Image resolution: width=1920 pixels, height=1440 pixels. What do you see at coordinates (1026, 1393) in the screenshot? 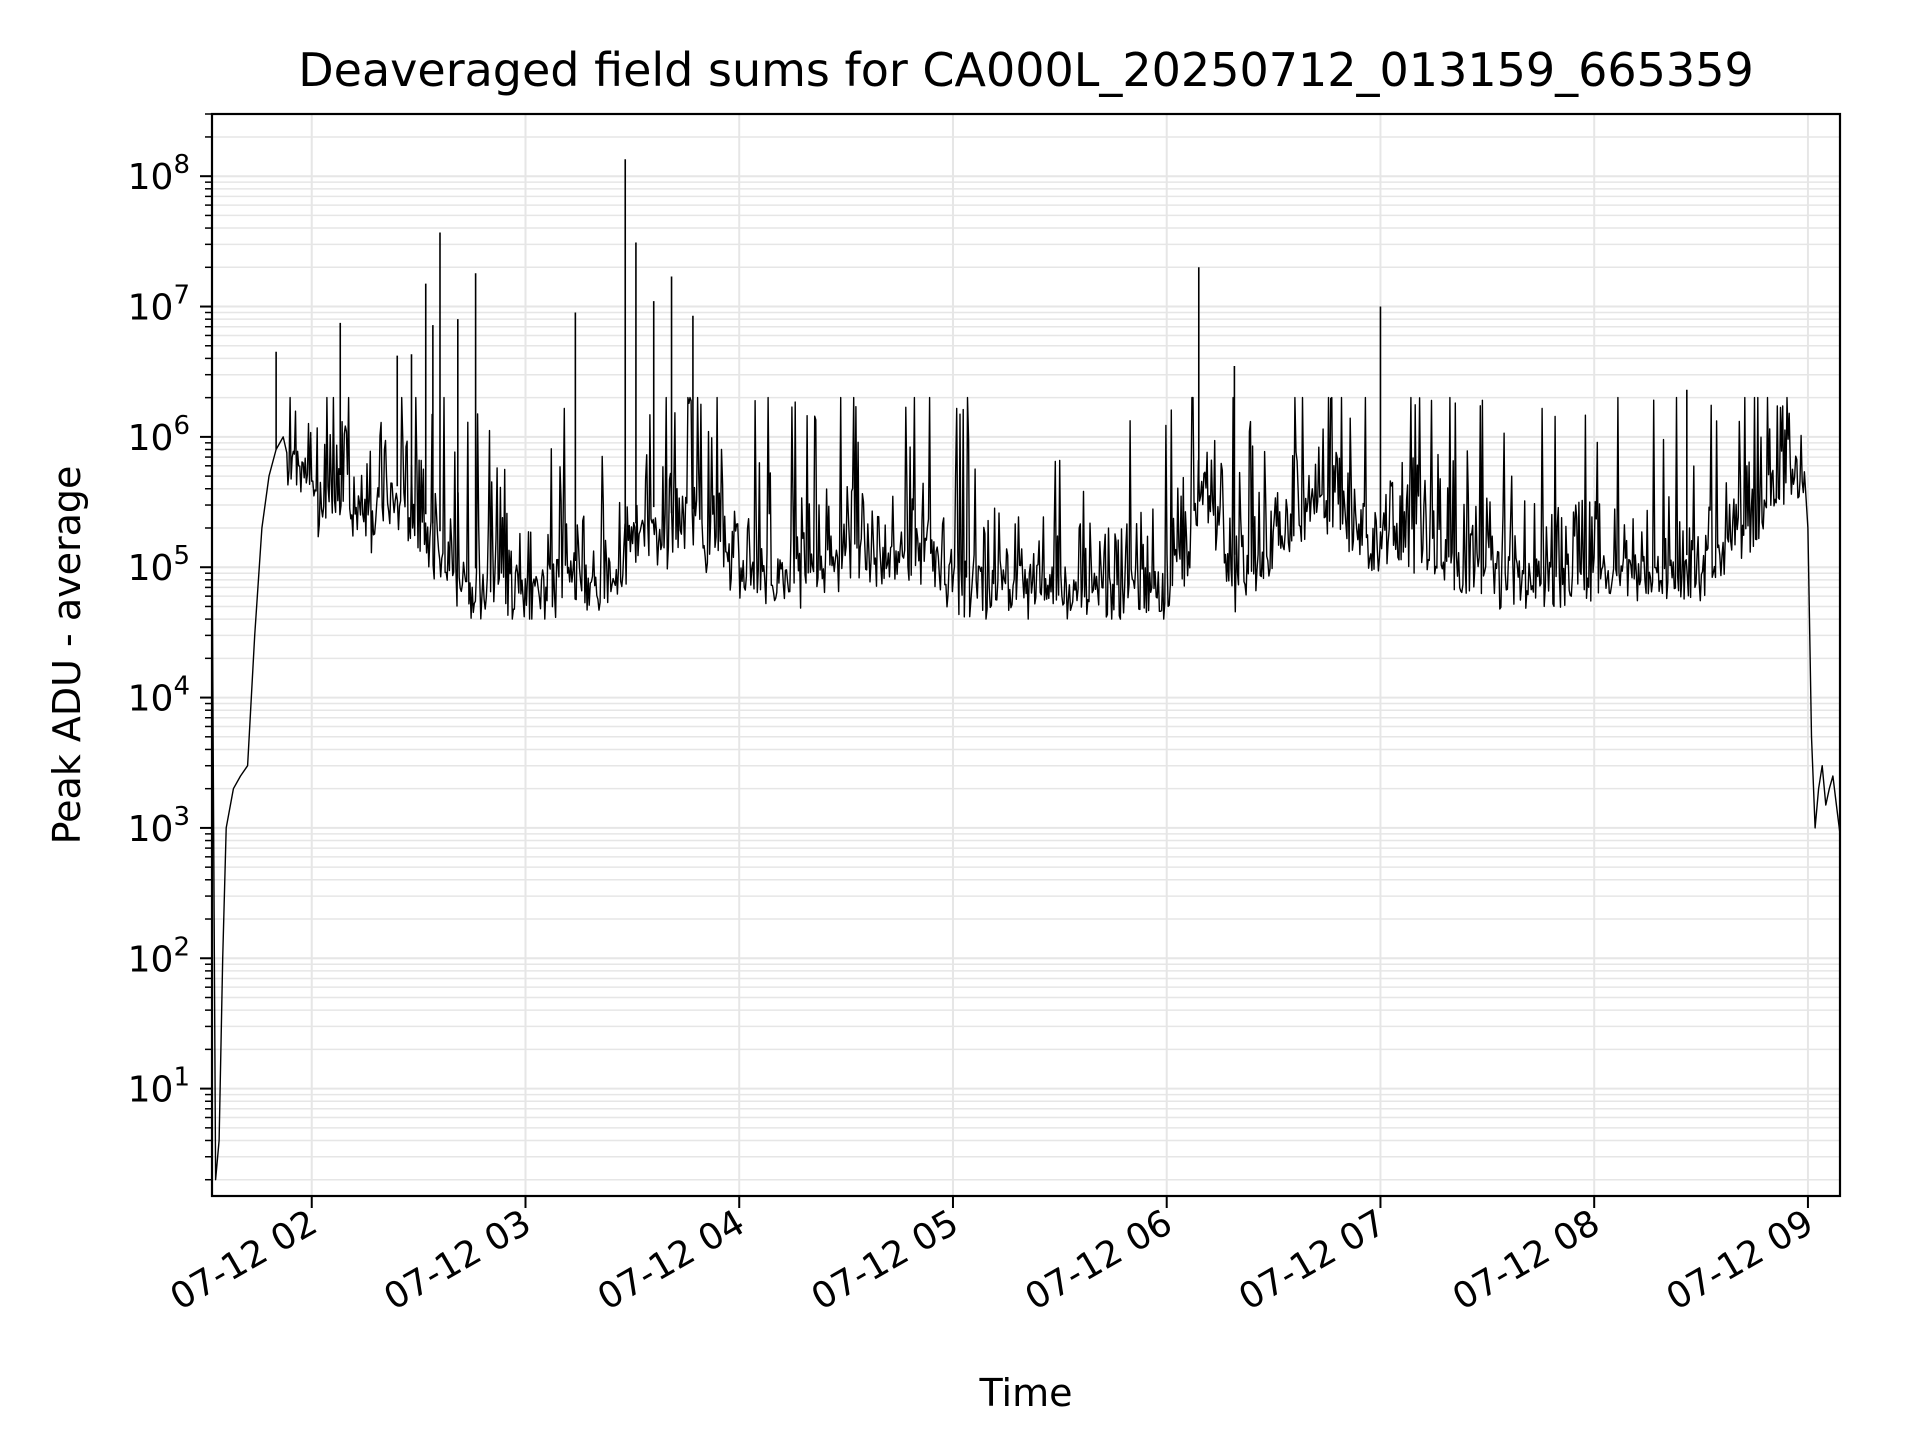
I see `x-axis-label: Time` at bounding box center [1026, 1393].